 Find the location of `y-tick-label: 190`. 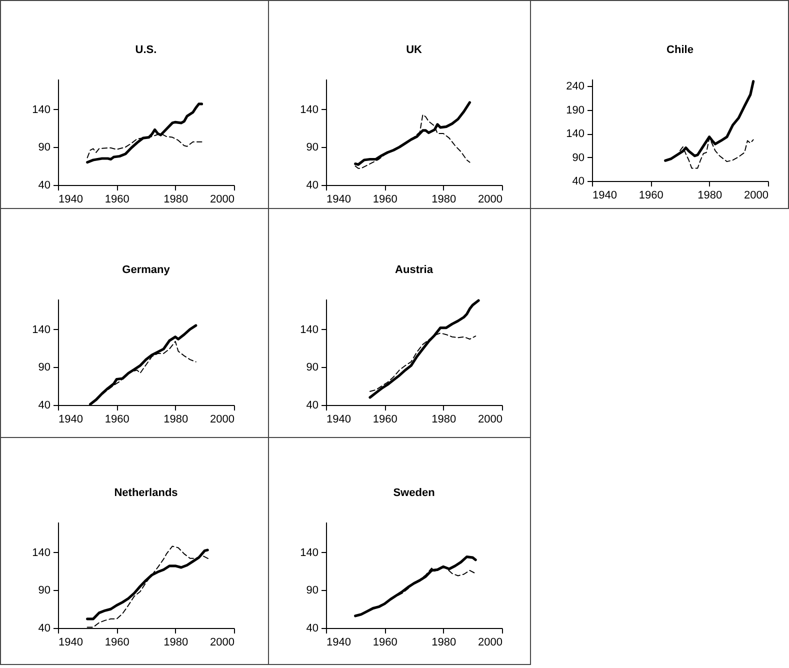

y-tick-label: 190 is located at coordinates (575, 110).